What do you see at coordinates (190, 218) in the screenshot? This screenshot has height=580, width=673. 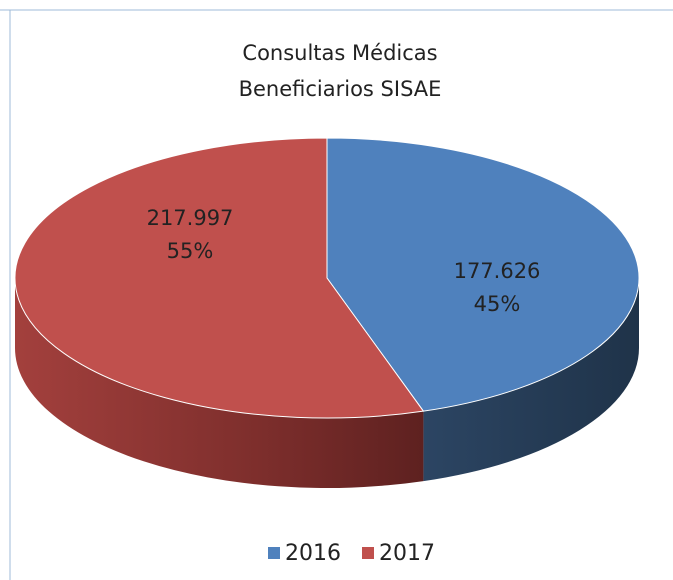 I see `data-label: 217.997` at bounding box center [190, 218].